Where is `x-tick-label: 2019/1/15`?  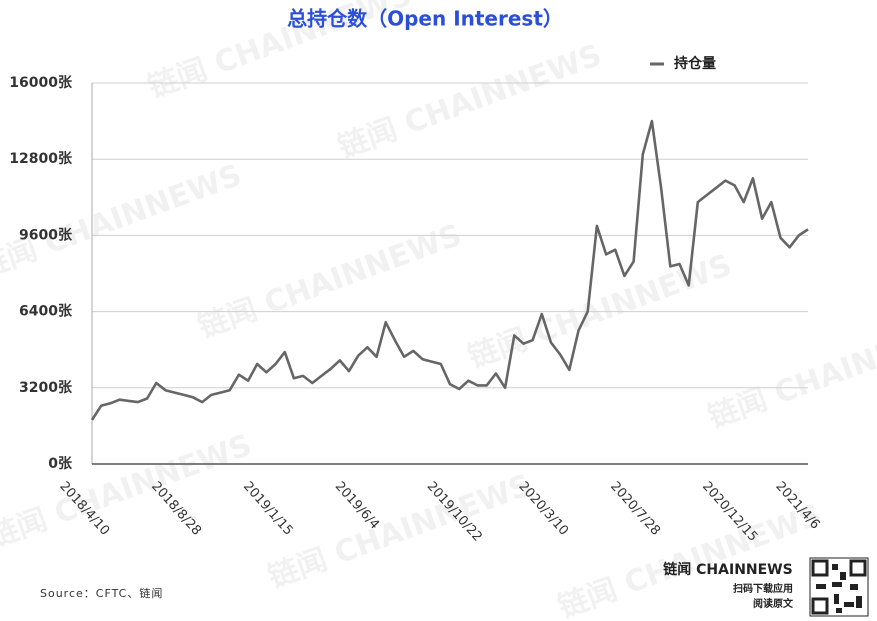 x-tick-label: 2019/1/15 is located at coordinates (268, 509).